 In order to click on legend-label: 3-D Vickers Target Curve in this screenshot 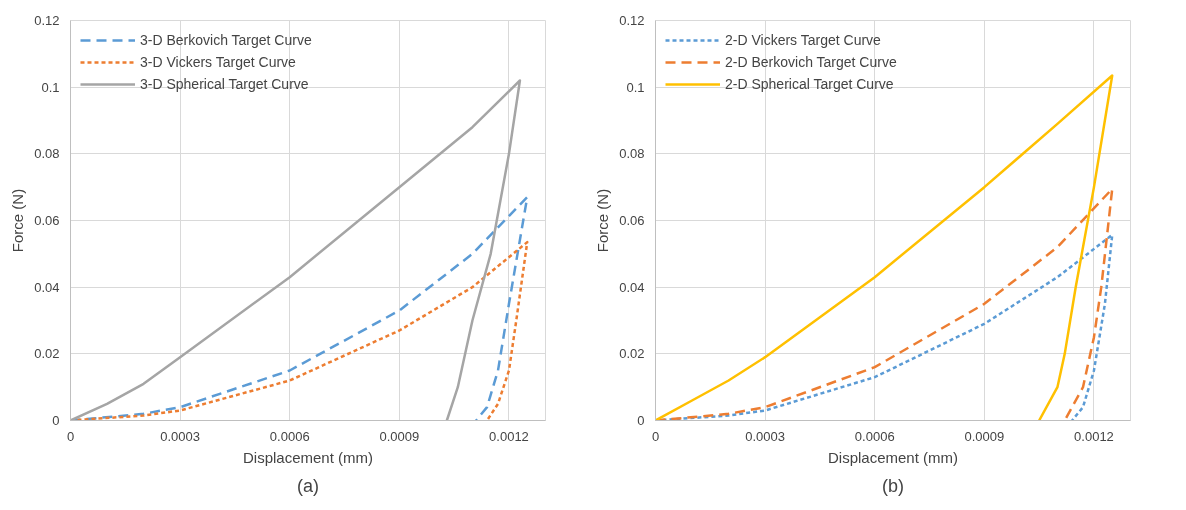, I will do `click(218, 62)`.